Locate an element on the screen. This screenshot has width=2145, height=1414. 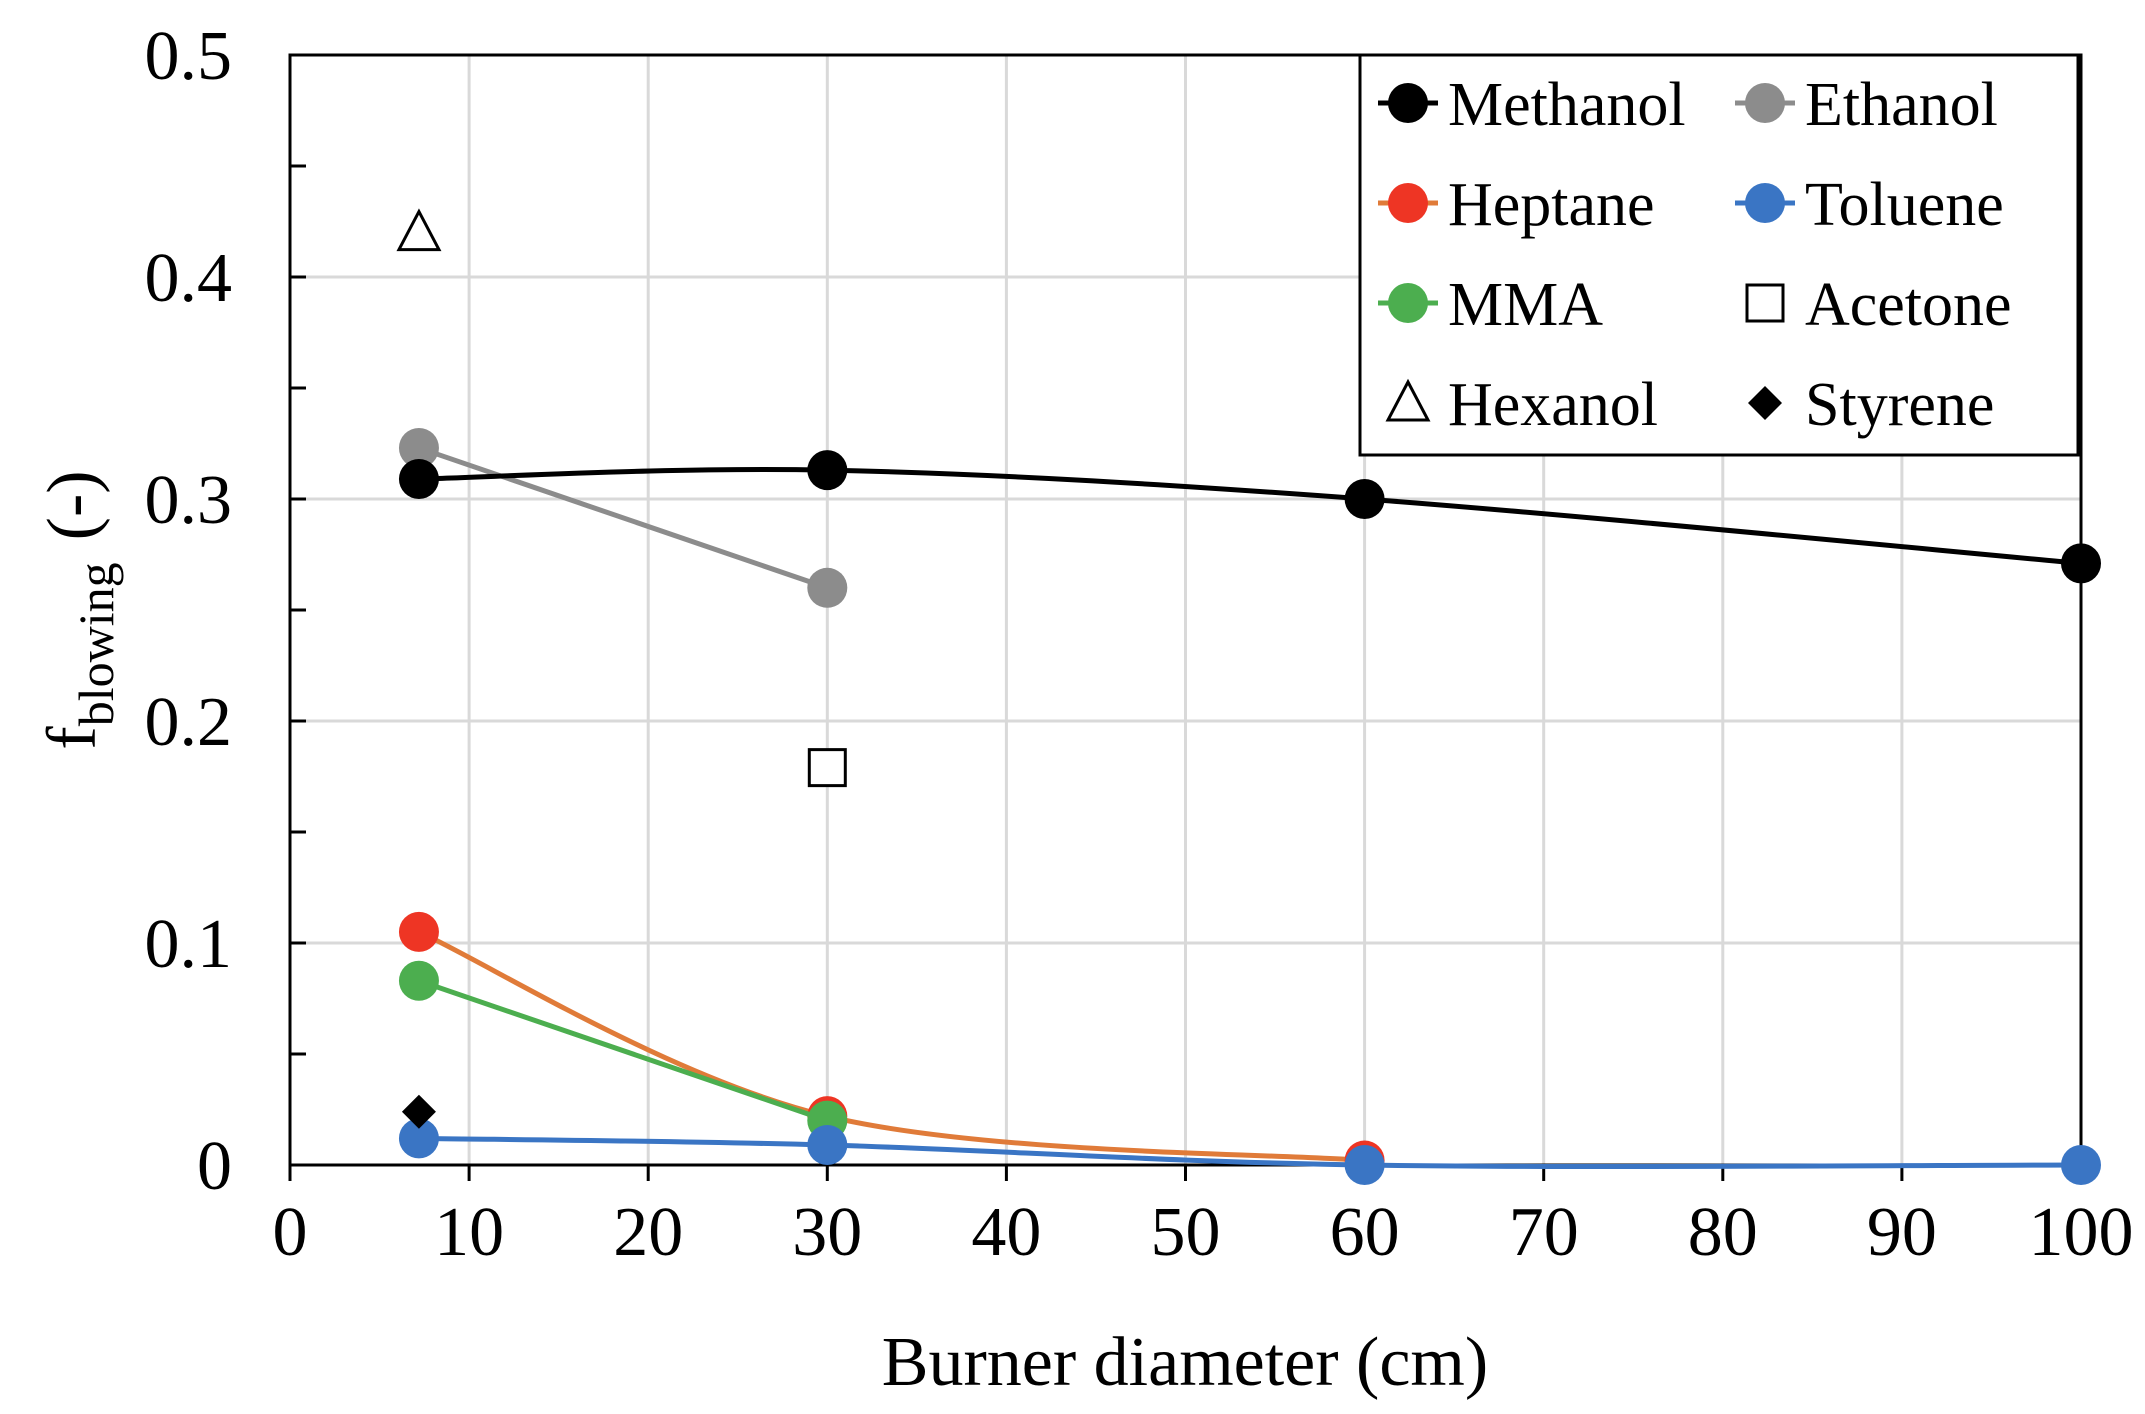
y-tick-label: 0.5 is located at coordinates (189, 56).